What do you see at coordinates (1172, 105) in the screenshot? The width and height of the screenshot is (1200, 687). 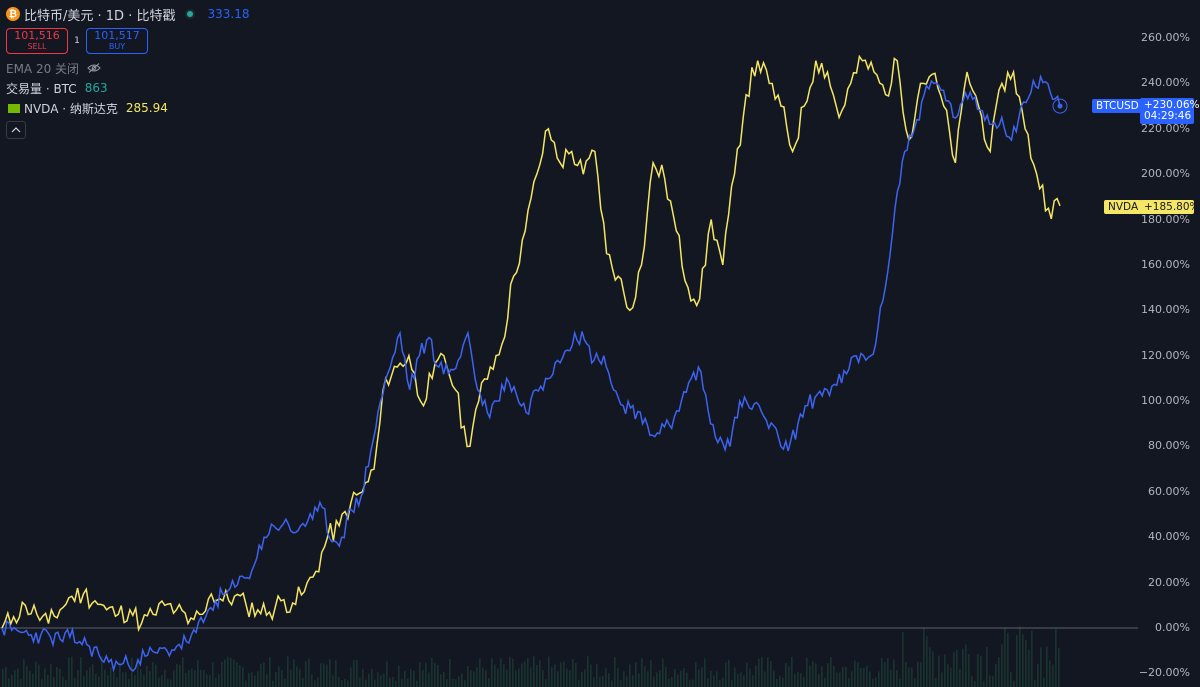 I see `btcusd-value: +230.06%` at bounding box center [1172, 105].